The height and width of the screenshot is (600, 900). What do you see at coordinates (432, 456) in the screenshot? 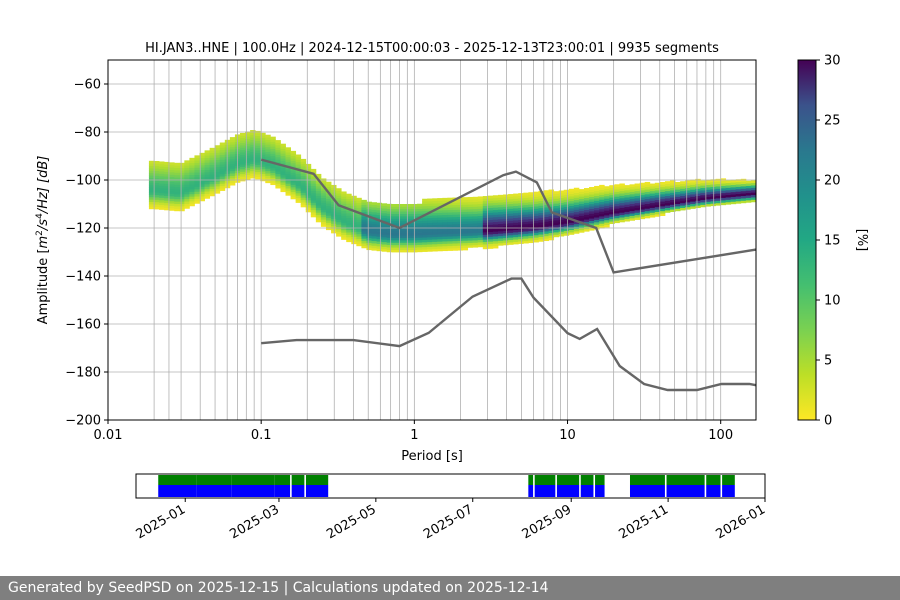
I see `x-axis-label: Period [s]` at bounding box center [432, 456].